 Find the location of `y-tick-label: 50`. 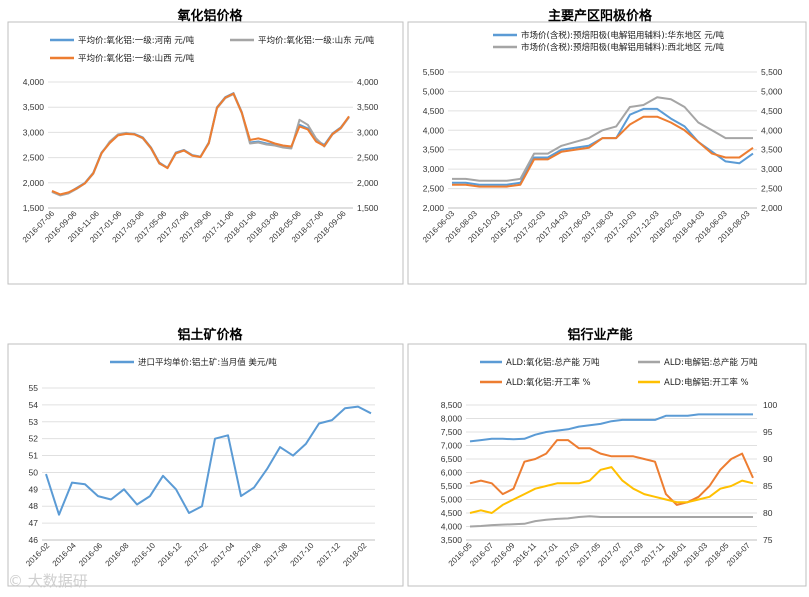

y-tick-label: 50 is located at coordinates (34, 472).